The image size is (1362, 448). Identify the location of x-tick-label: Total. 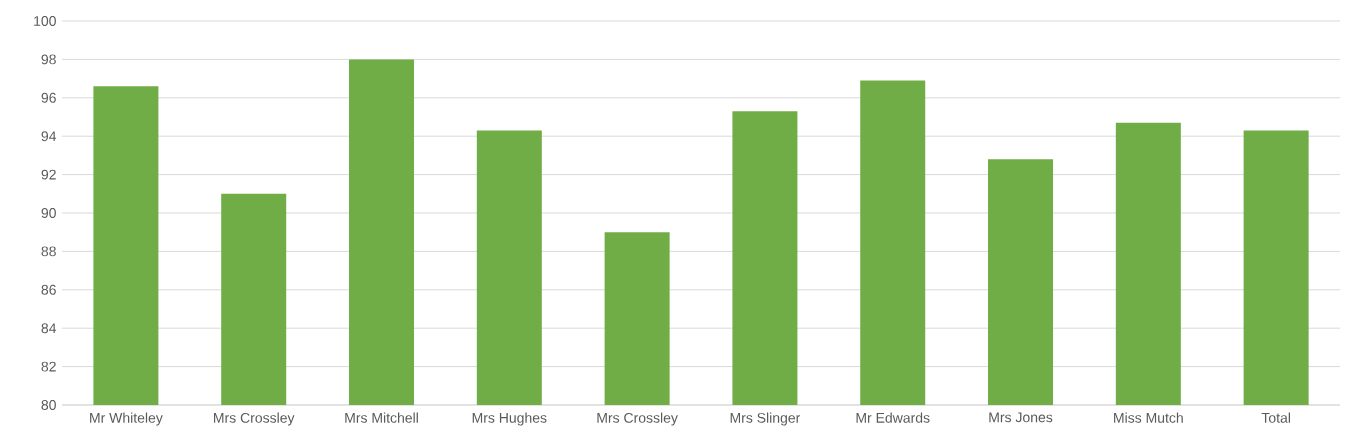
(1275, 417).